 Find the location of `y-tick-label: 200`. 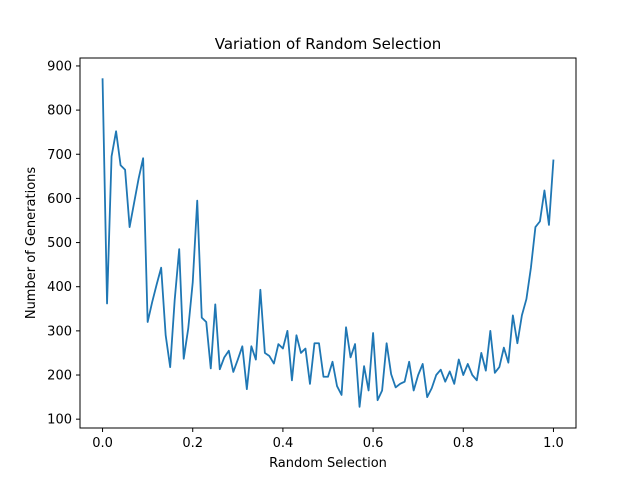

y-tick-label: 200 is located at coordinates (59, 376).